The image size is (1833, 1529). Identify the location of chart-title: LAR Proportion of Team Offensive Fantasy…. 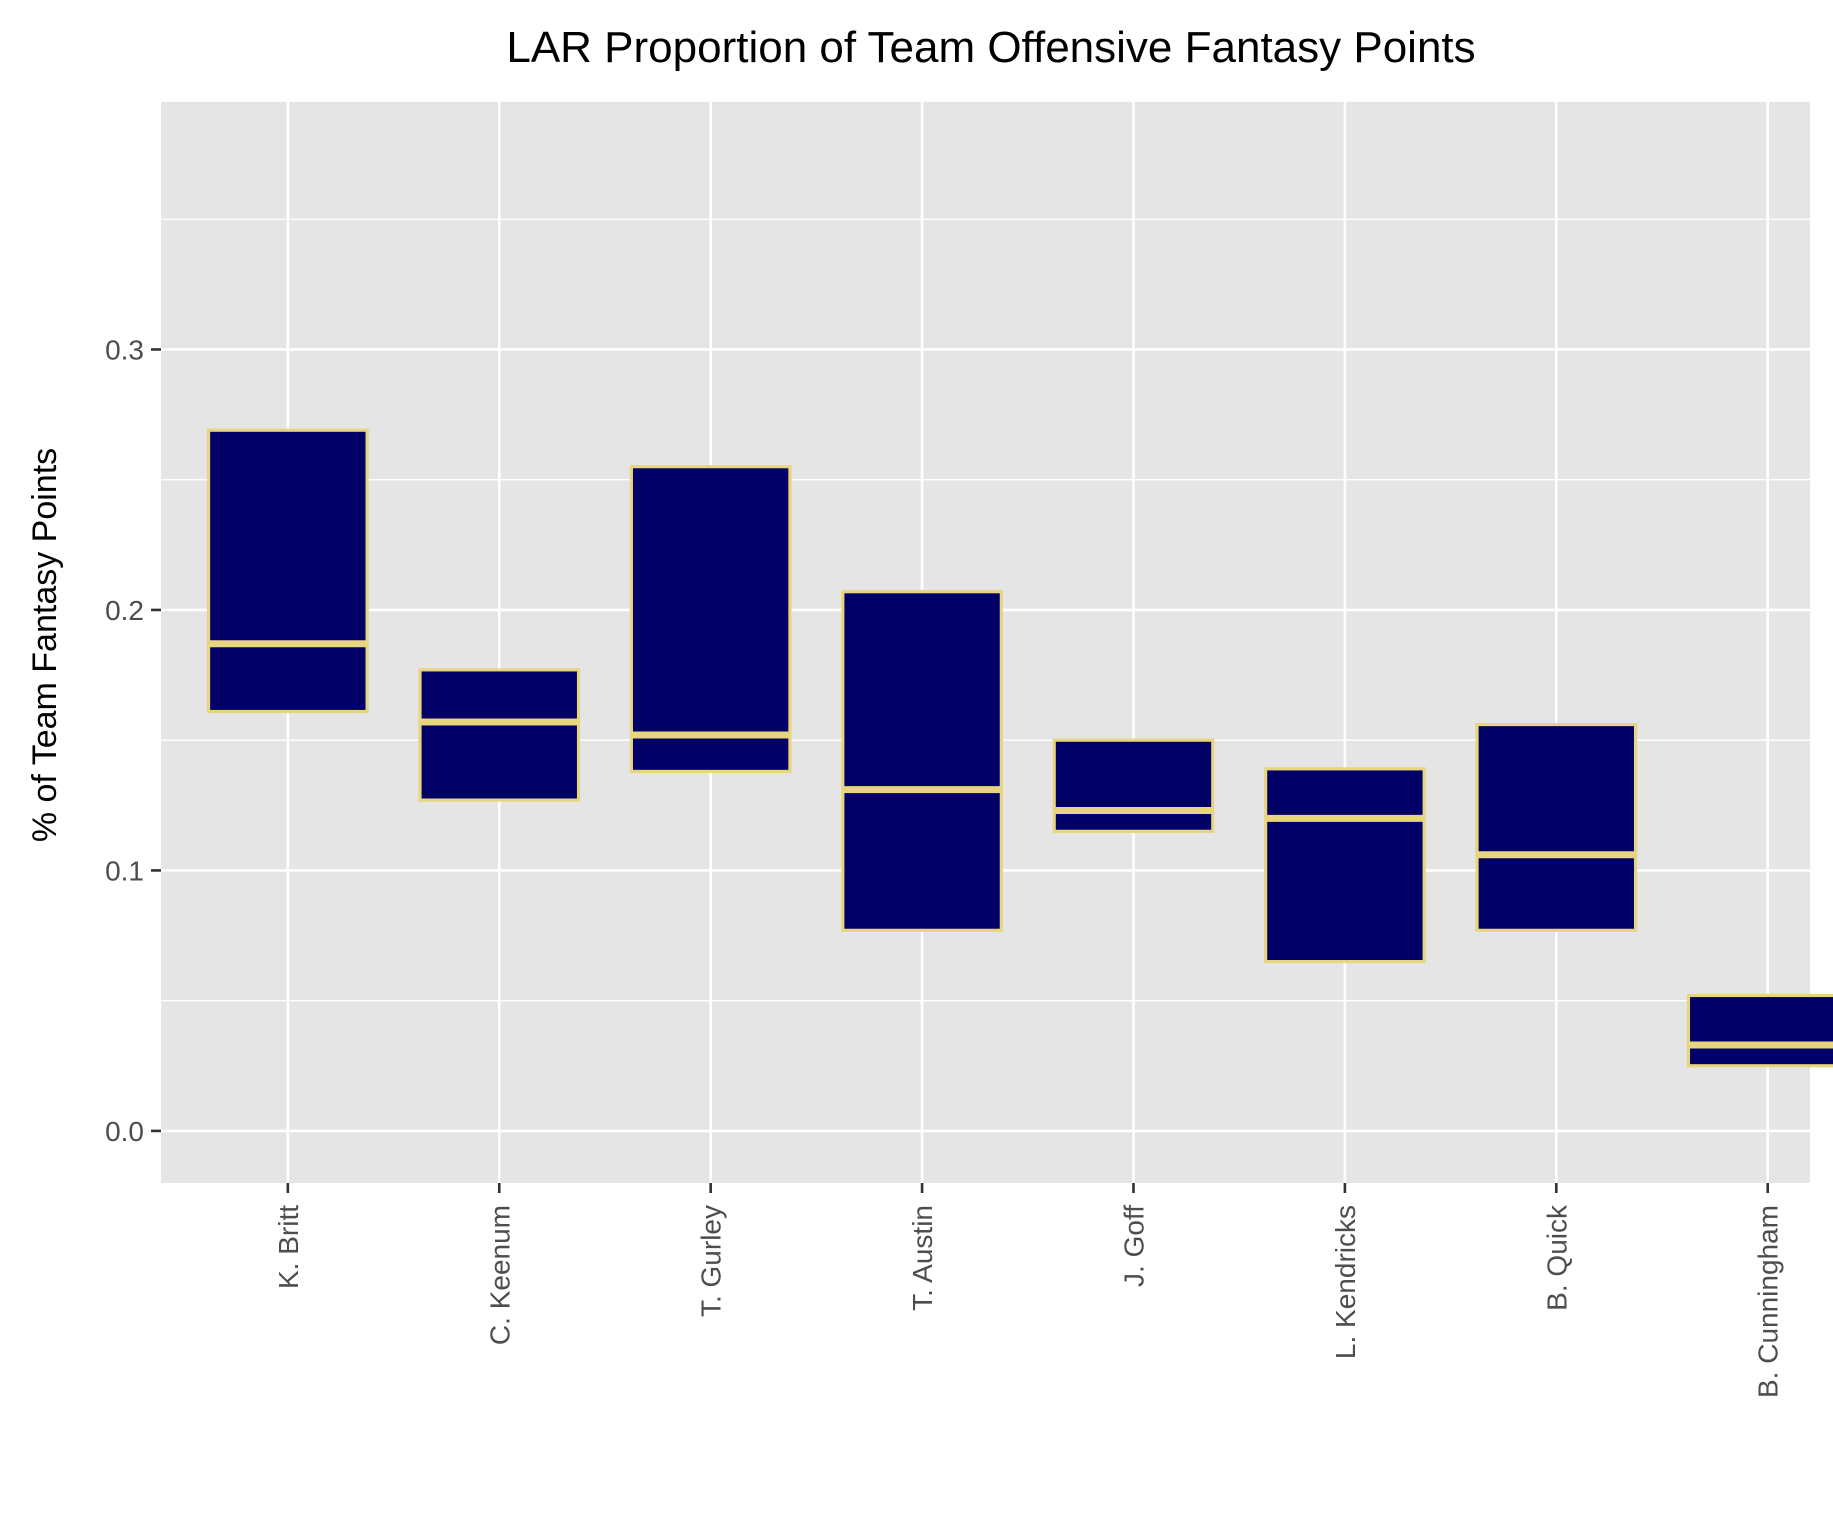
(990, 47).